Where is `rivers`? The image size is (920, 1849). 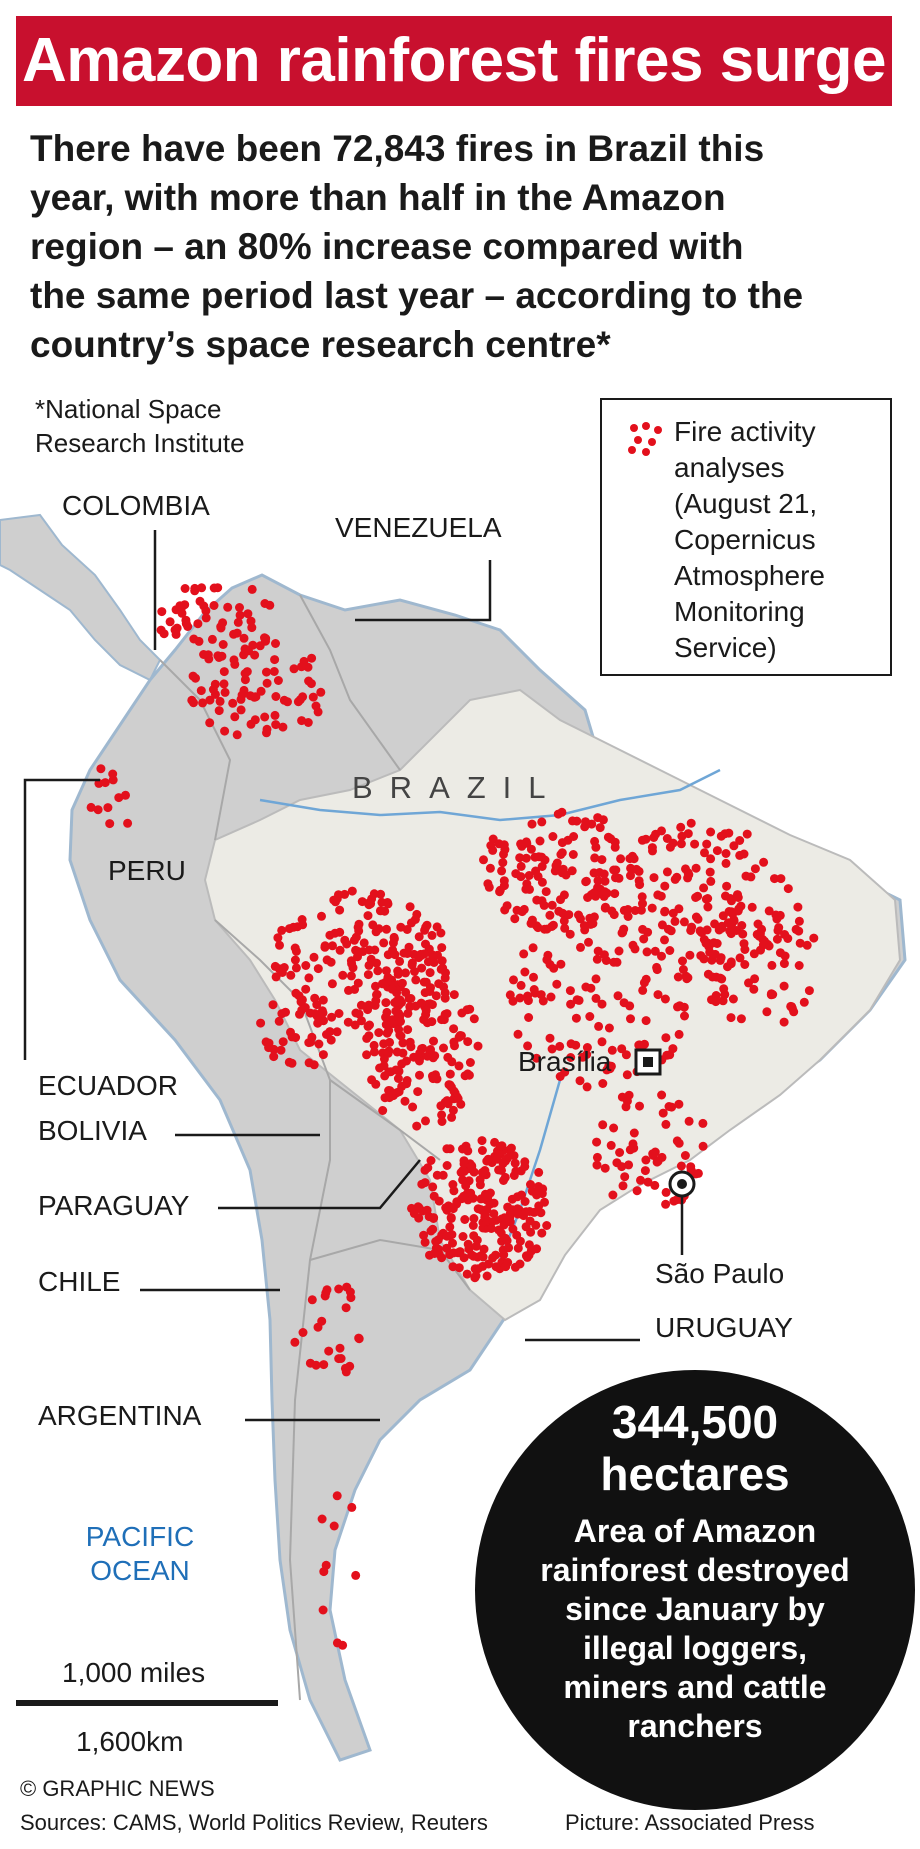 rivers is located at coordinates (490, 1014).